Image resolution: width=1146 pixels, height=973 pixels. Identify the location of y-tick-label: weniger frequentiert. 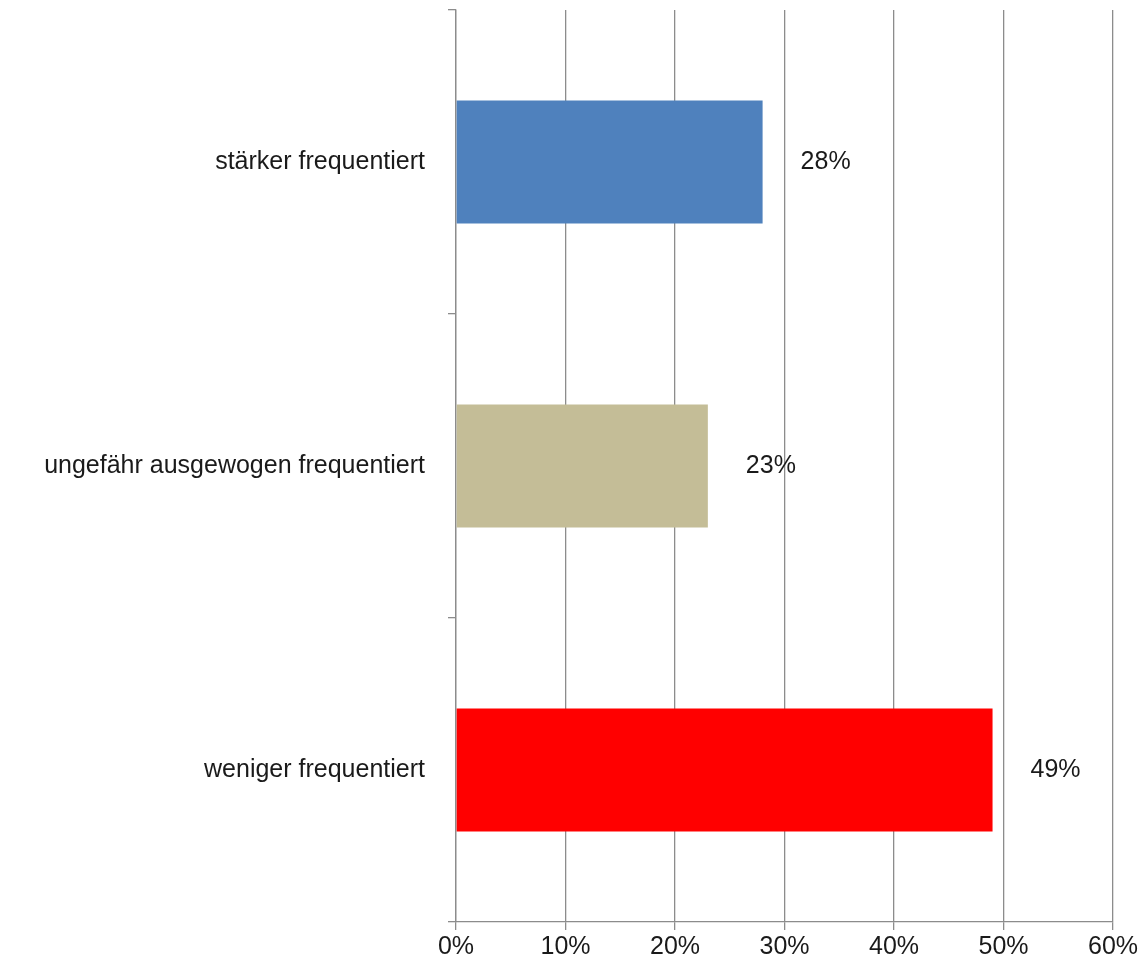
(314, 767).